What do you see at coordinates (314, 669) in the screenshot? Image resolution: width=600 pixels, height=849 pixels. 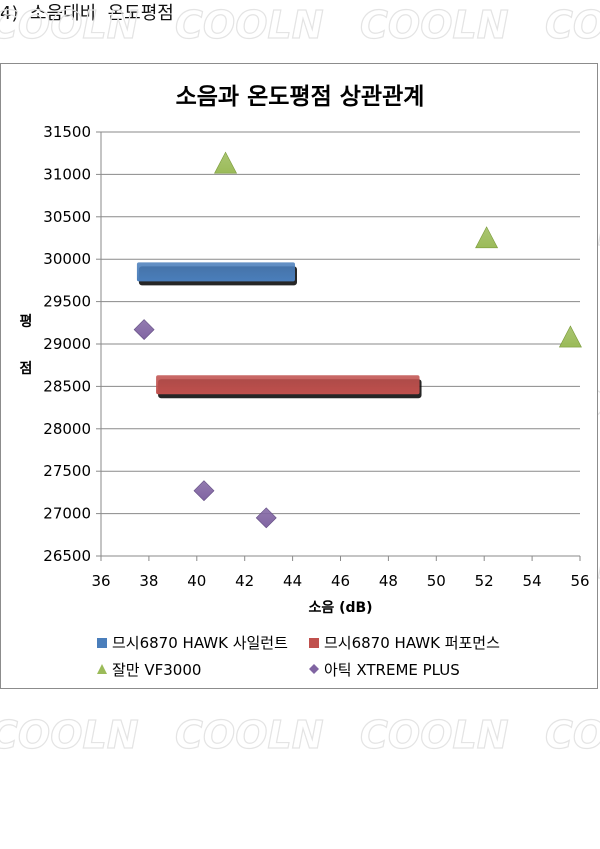 I see `legend-swatch-diamond` at bounding box center [314, 669].